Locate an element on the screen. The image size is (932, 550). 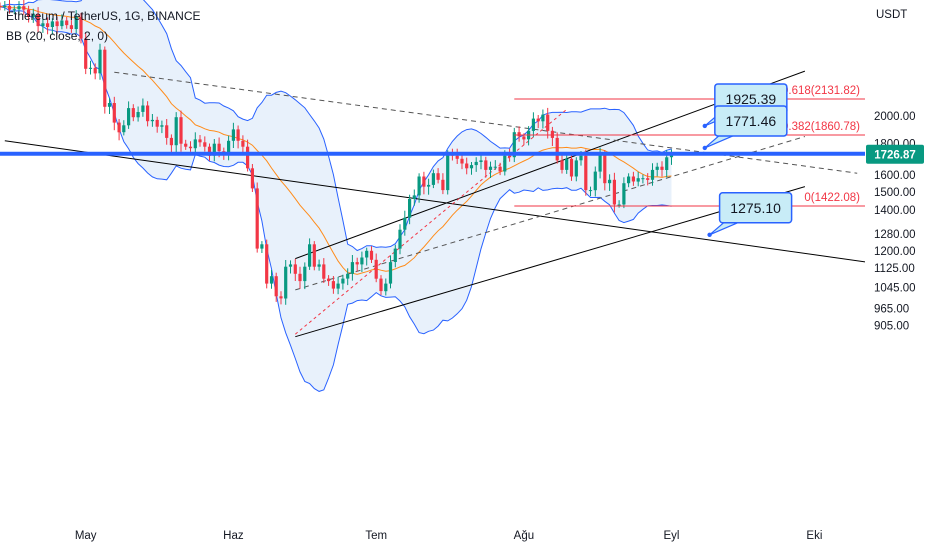
symbol-title: Ethereum / TetherUS, 1G, BINANCE is located at coordinates (103, 16).